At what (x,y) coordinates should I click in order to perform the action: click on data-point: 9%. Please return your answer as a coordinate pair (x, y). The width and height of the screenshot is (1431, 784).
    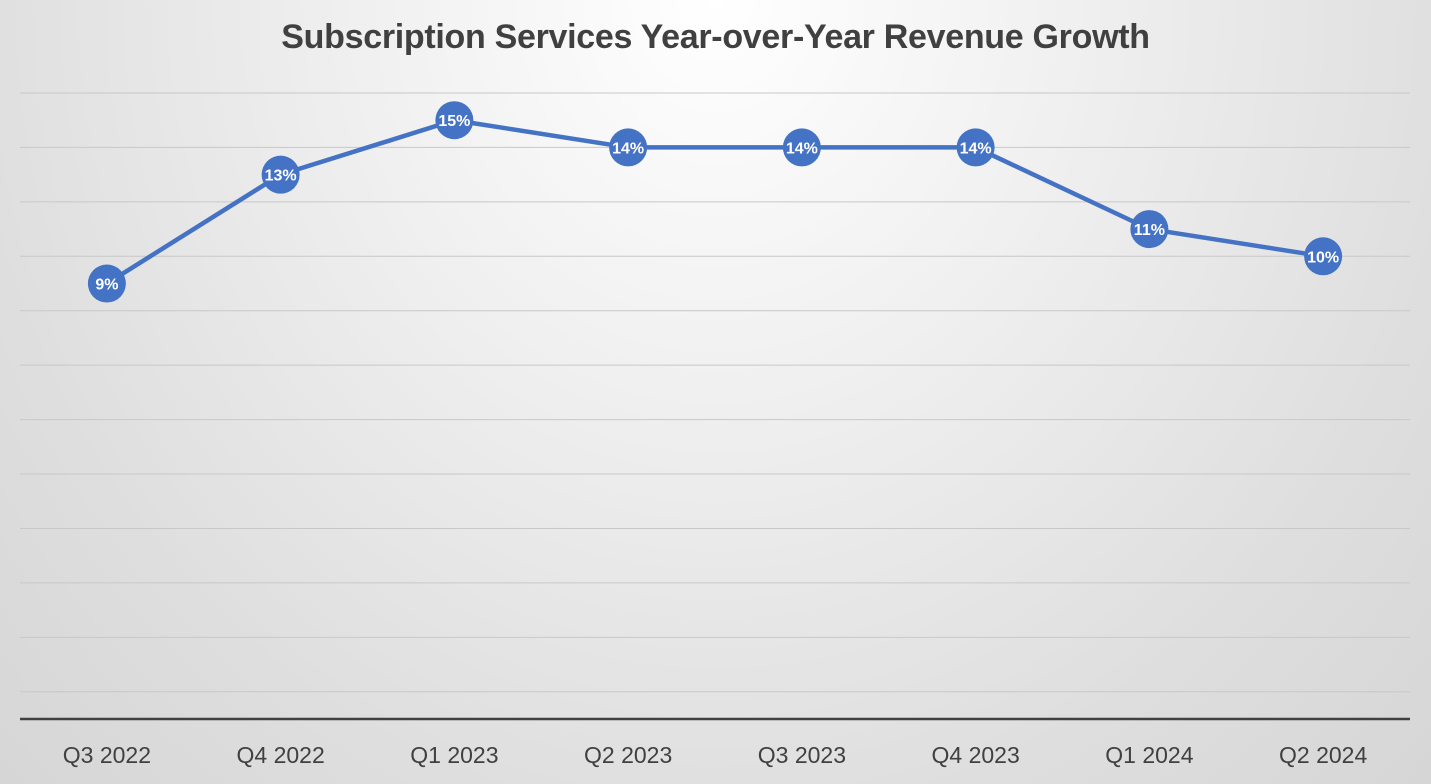
    Looking at the image, I should click on (106, 283).